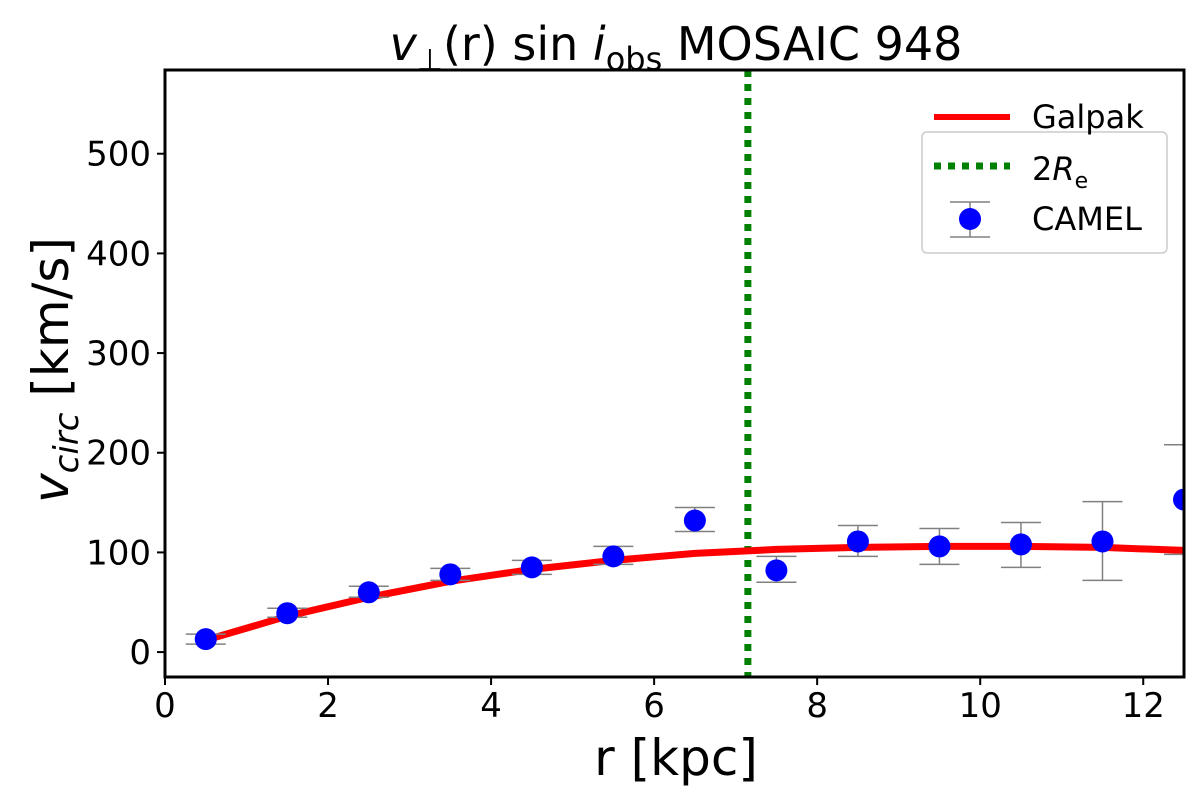 This screenshot has width=1200, height=804. What do you see at coordinates (118, 354) in the screenshot?
I see `y-tick-label: 300` at bounding box center [118, 354].